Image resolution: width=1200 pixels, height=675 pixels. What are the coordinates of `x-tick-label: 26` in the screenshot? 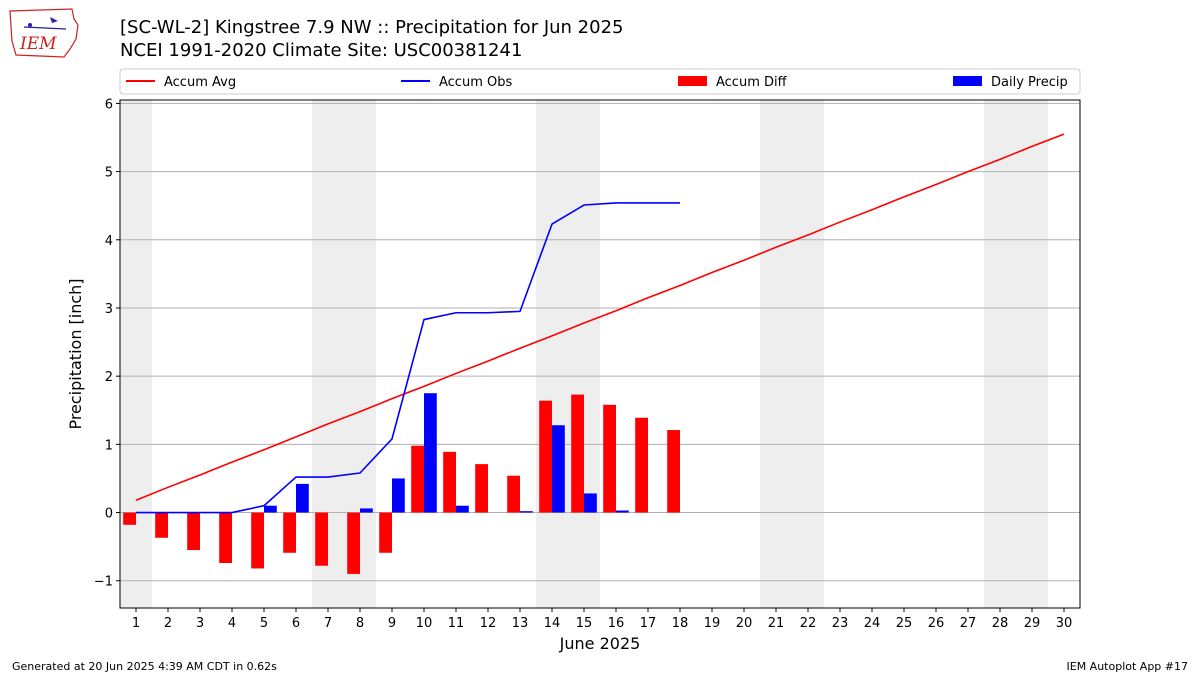 It's located at (936, 623).